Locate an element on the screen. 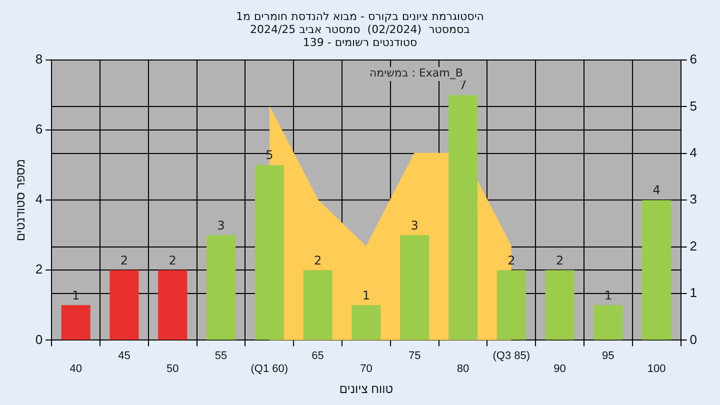 This screenshot has width=720, height=405. y2-tick-label: 0 is located at coordinates (694, 339).